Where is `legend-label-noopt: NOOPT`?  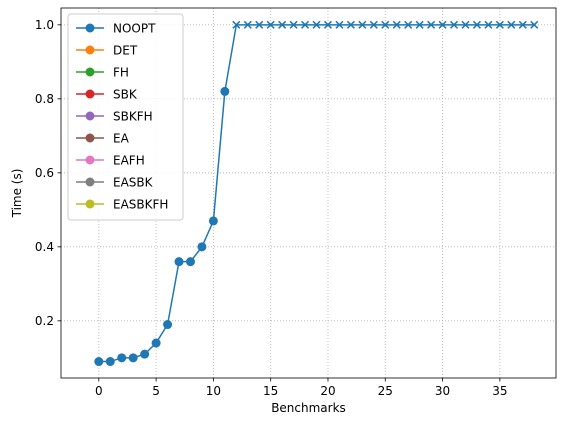
legend-label-noopt: NOOPT is located at coordinates (134, 29).